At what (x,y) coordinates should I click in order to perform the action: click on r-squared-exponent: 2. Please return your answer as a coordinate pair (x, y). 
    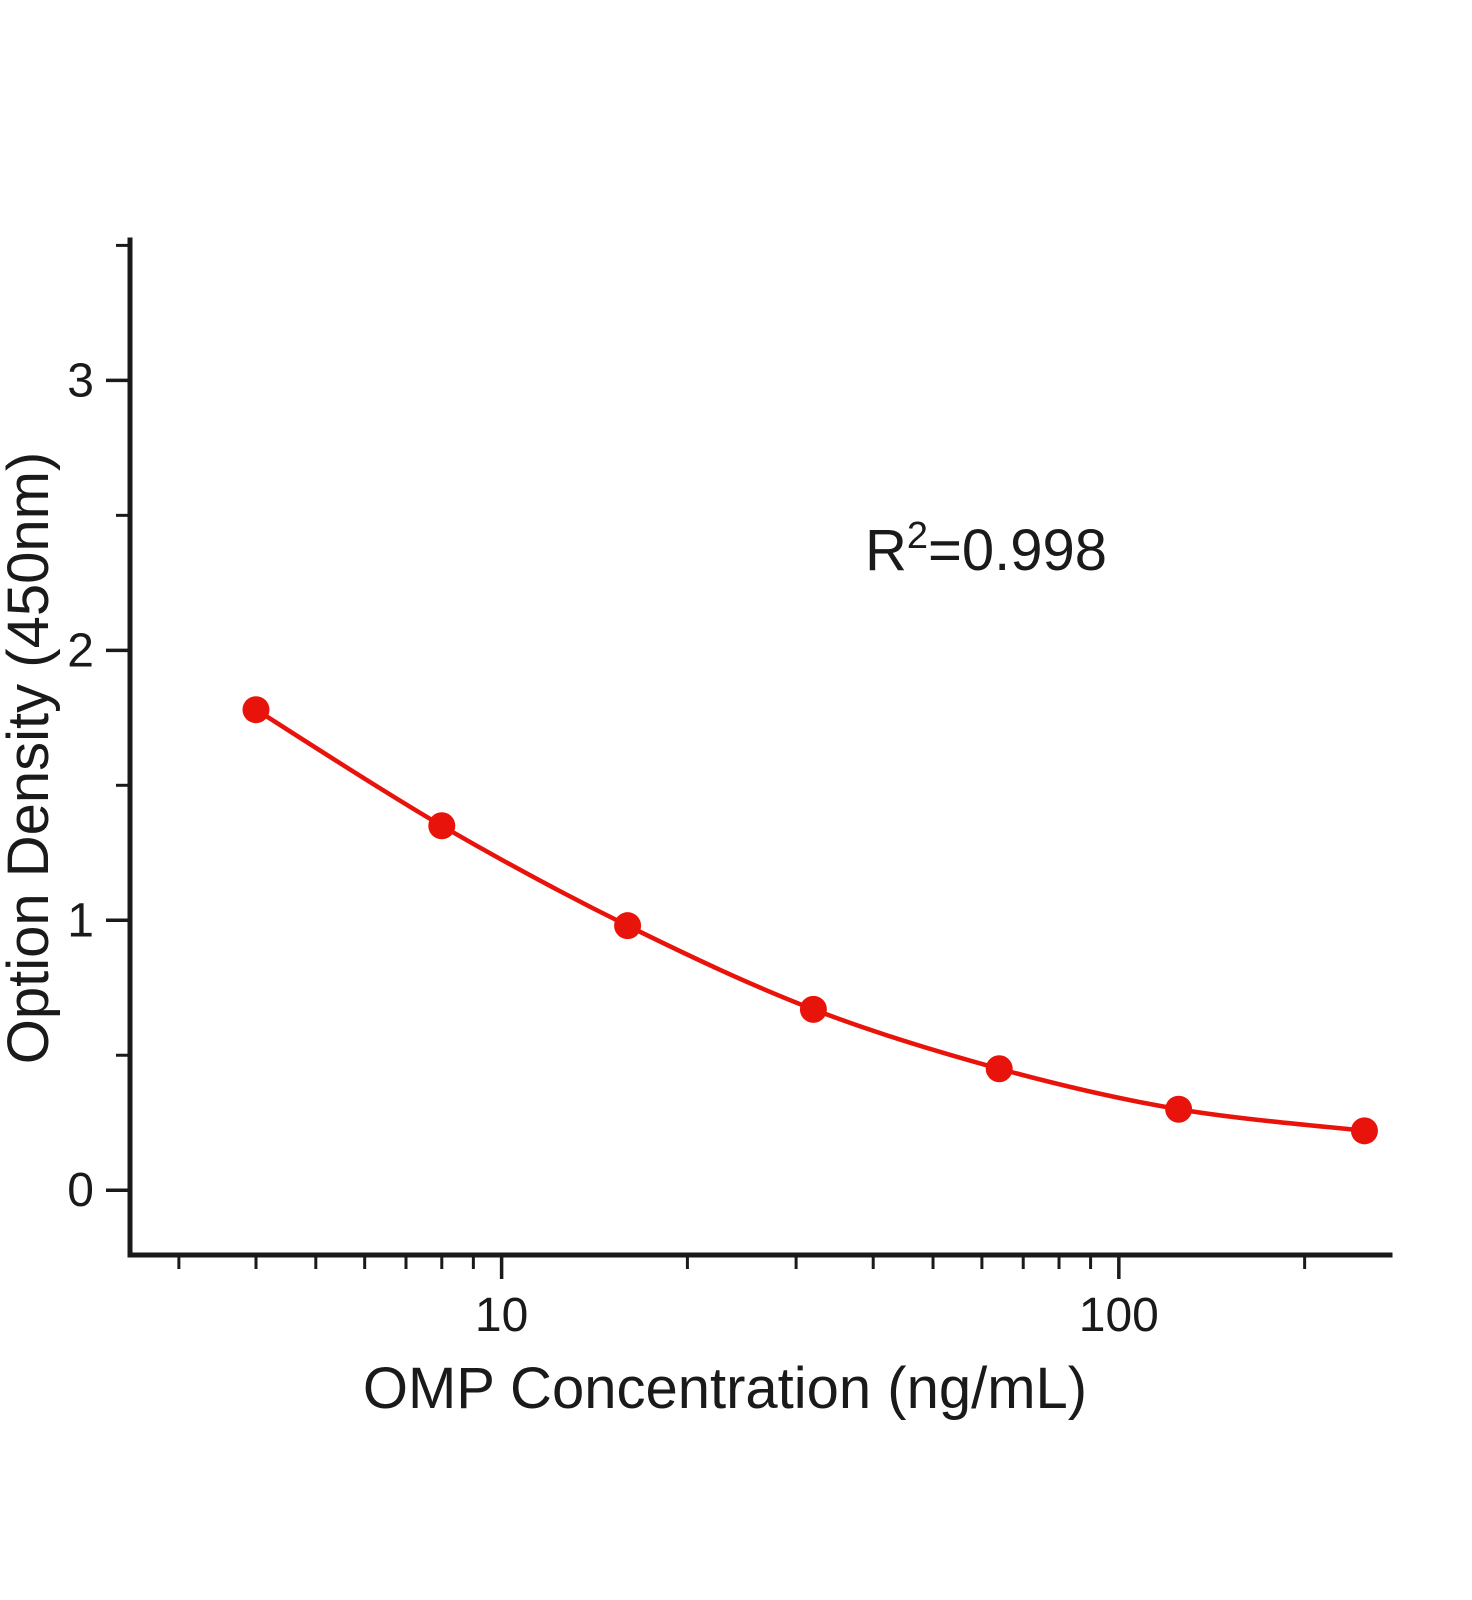
    Looking at the image, I should click on (917, 536).